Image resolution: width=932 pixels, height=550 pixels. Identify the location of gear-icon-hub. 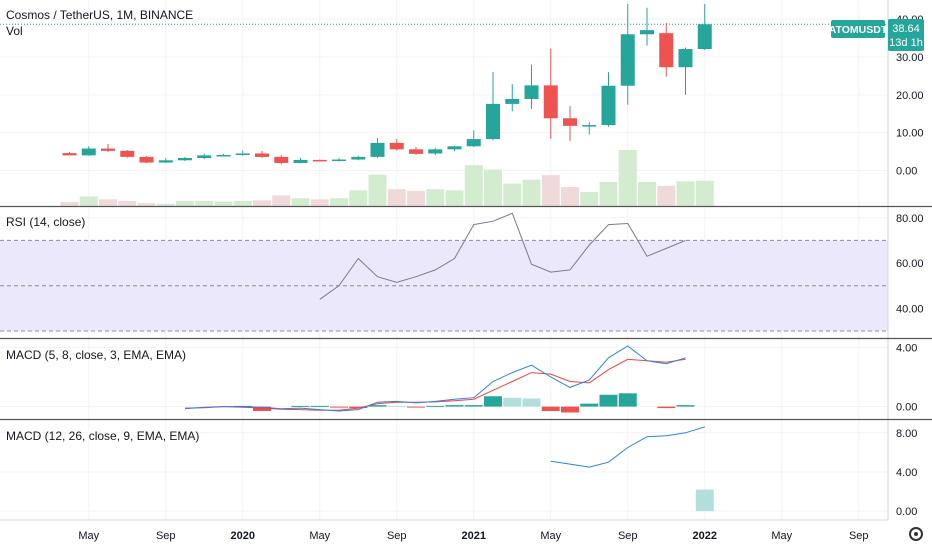
(916, 534).